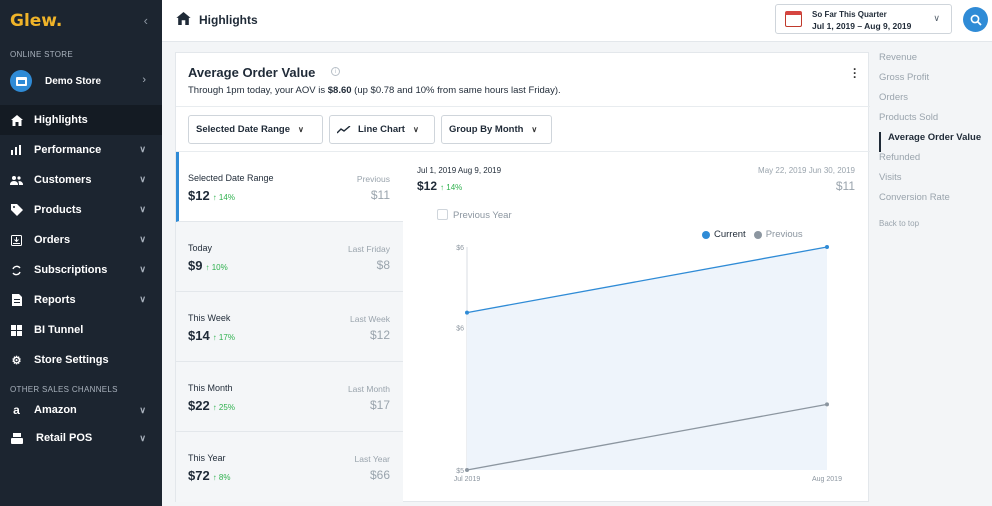 The height and width of the screenshot is (506, 992). Describe the element at coordinates (16, 240) in the screenshot. I see `download-box-icon` at that location.